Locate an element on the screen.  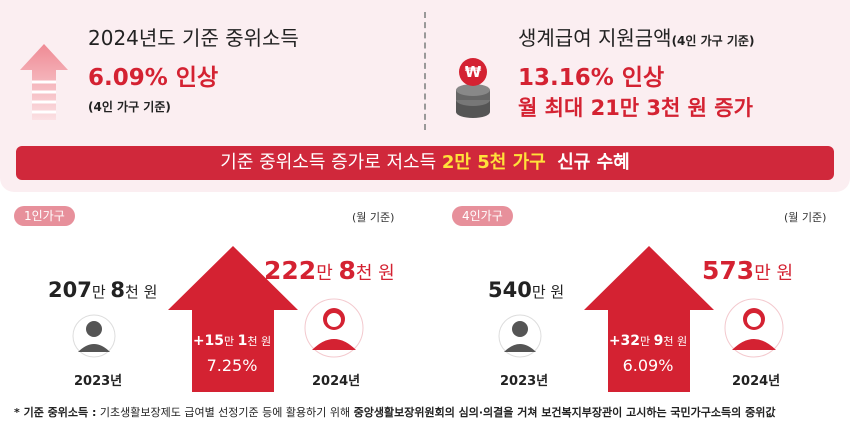
increase-pct-four: 6.09% is located at coordinates (648, 365).